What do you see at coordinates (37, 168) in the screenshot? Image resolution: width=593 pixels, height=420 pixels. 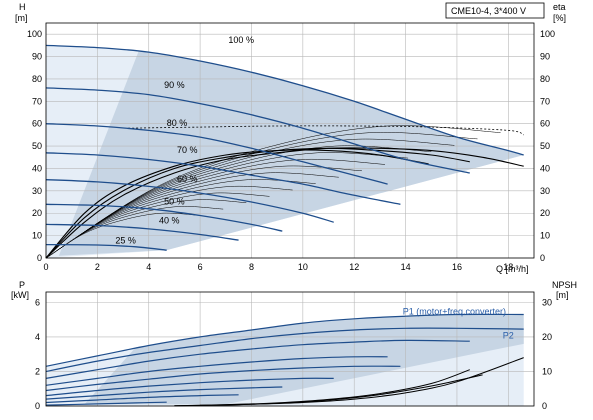 I see `qh-y-tick-label: 40` at bounding box center [37, 168].